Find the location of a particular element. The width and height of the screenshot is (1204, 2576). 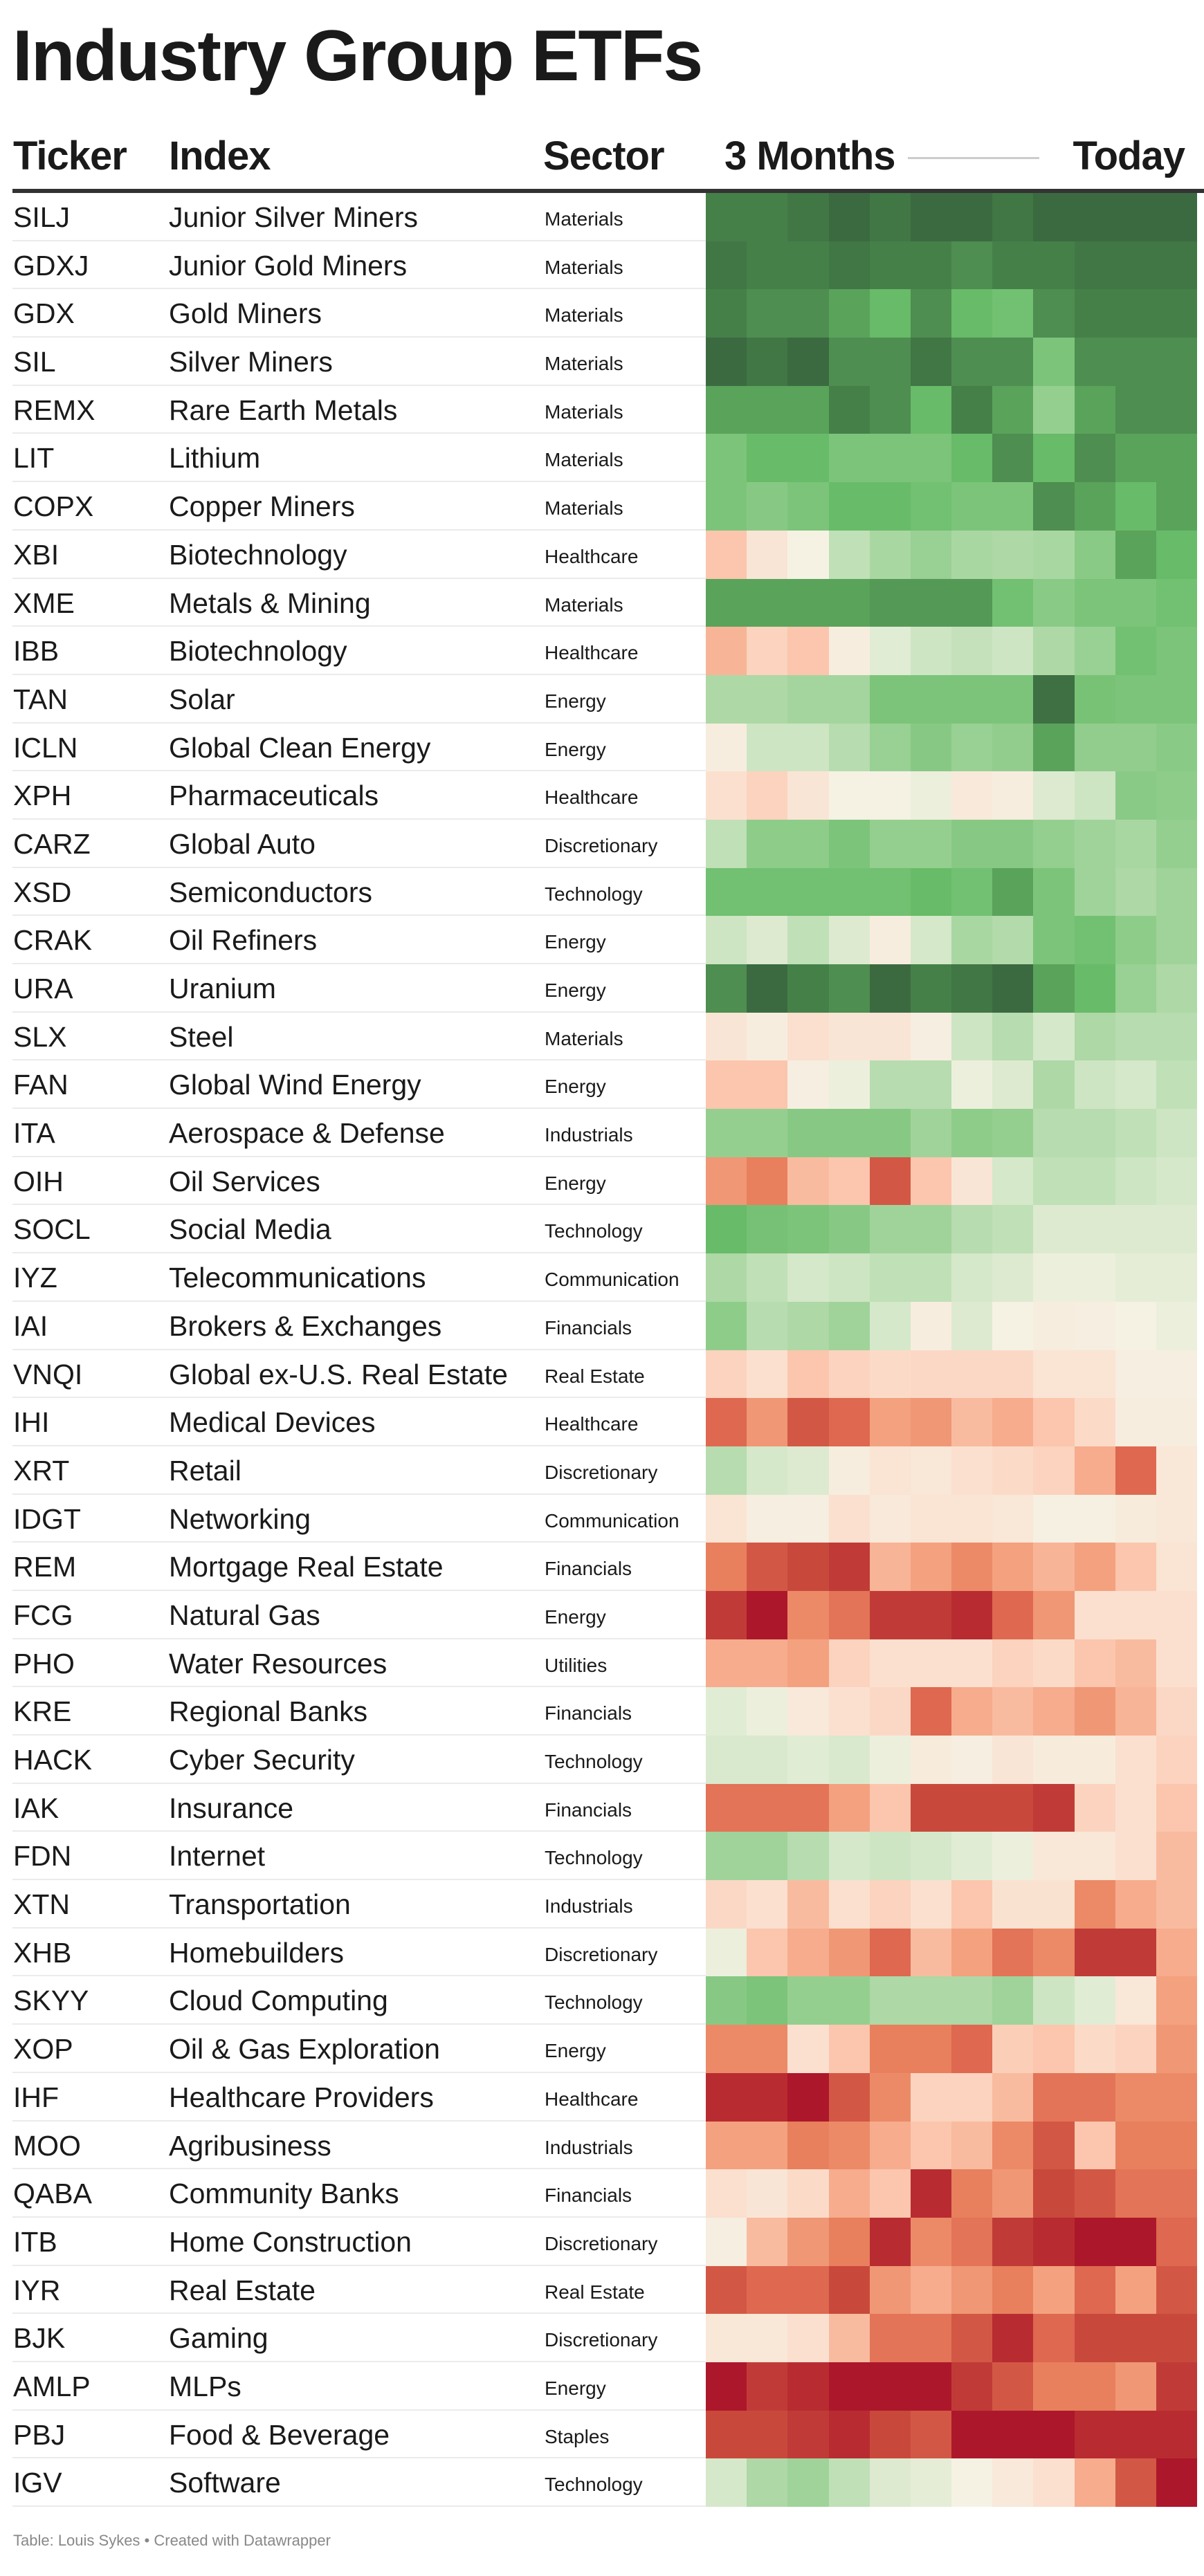

index-name: Biotechnology is located at coordinates (258, 554).